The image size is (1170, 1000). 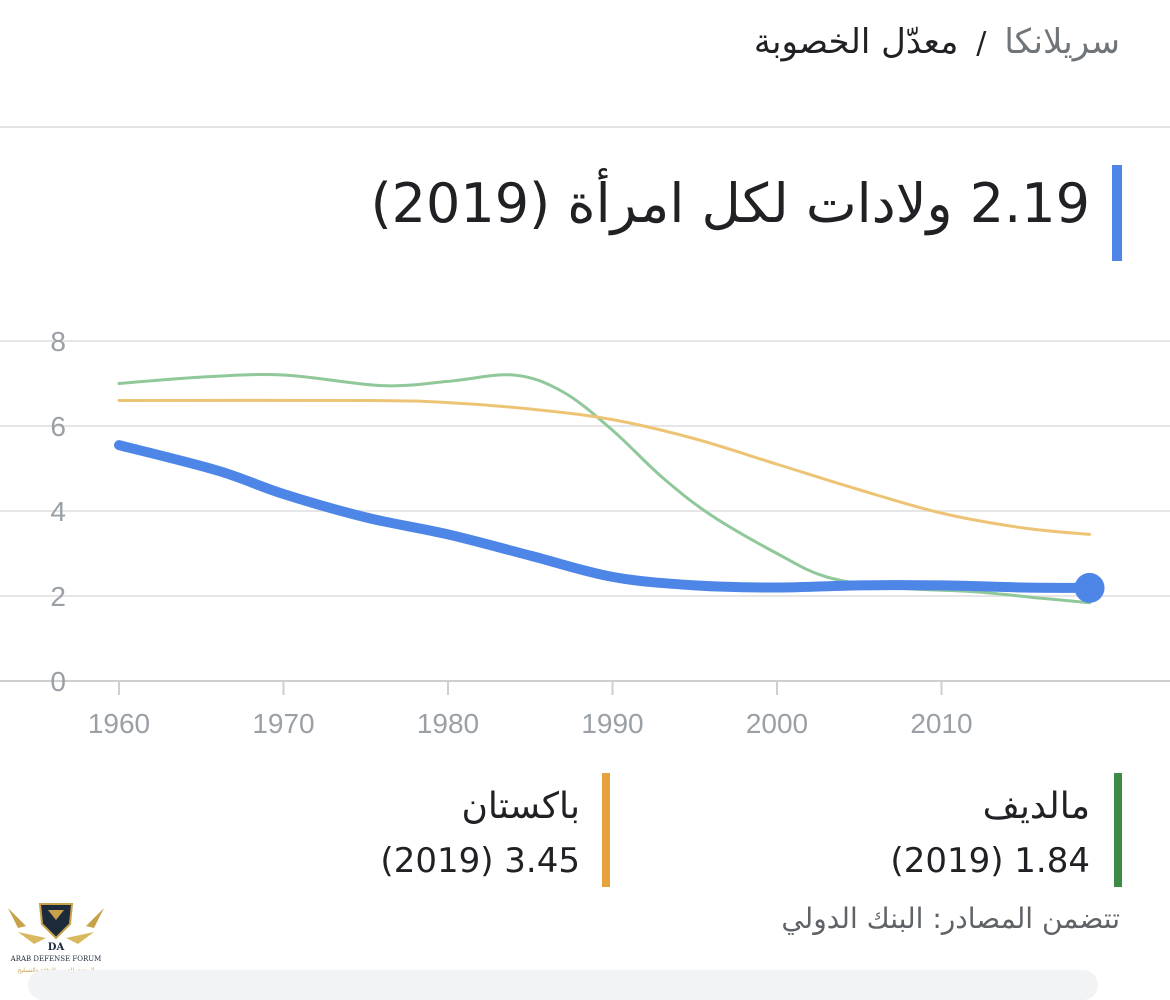 I want to click on top-divider, so click(x=585, y=127).